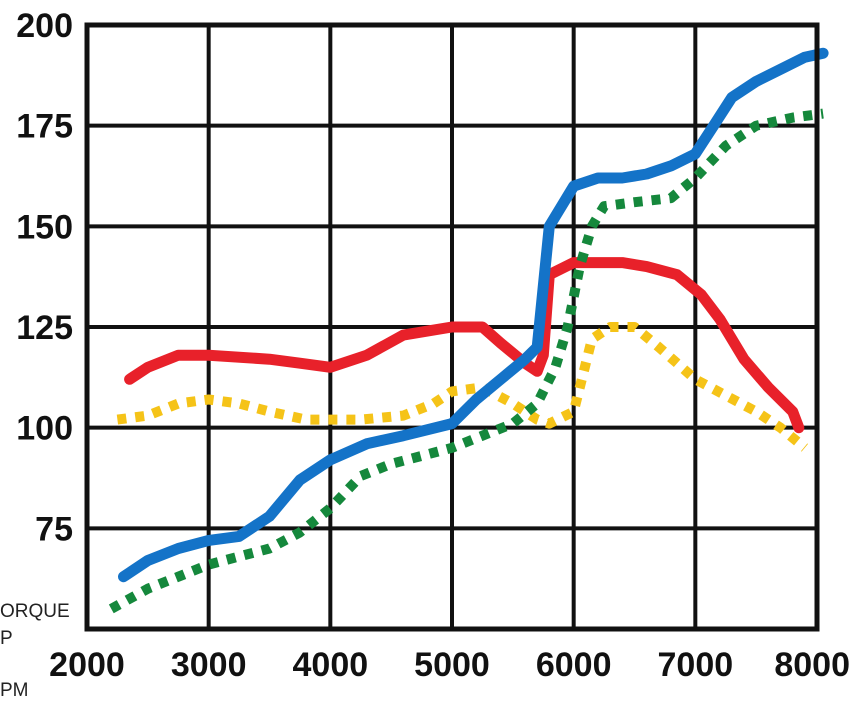 The width and height of the screenshot is (854, 702). Describe the element at coordinates (35, 651) in the screenshot. I see `legend: ORQUE P PM` at that location.